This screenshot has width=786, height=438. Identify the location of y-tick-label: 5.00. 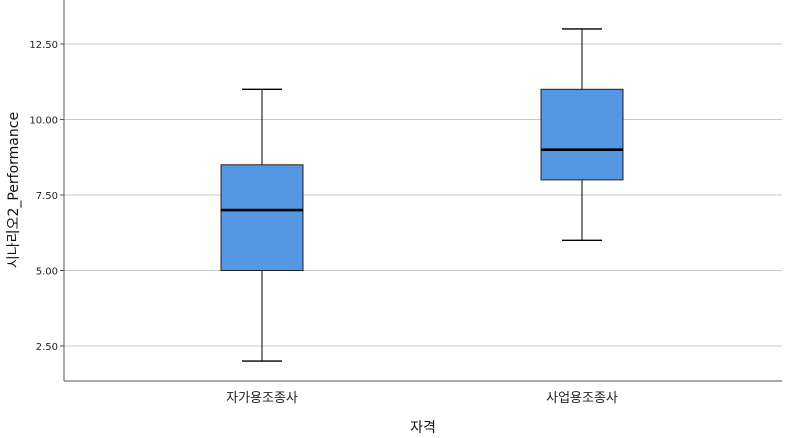
(47, 272).